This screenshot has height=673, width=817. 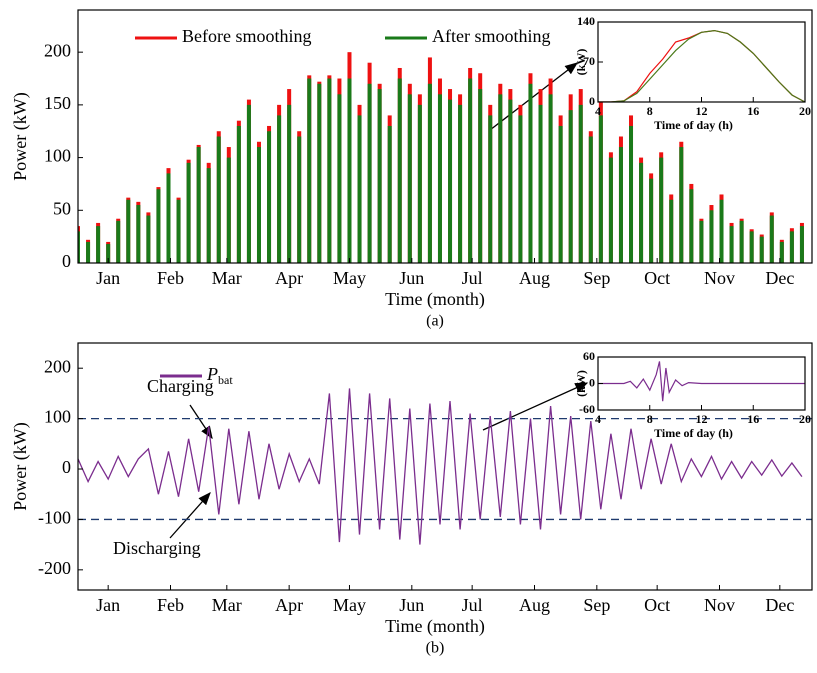 What do you see at coordinates (20, 466) in the screenshot?
I see `y-axis-label: Power (kW)` at bounding box center [20, 466].